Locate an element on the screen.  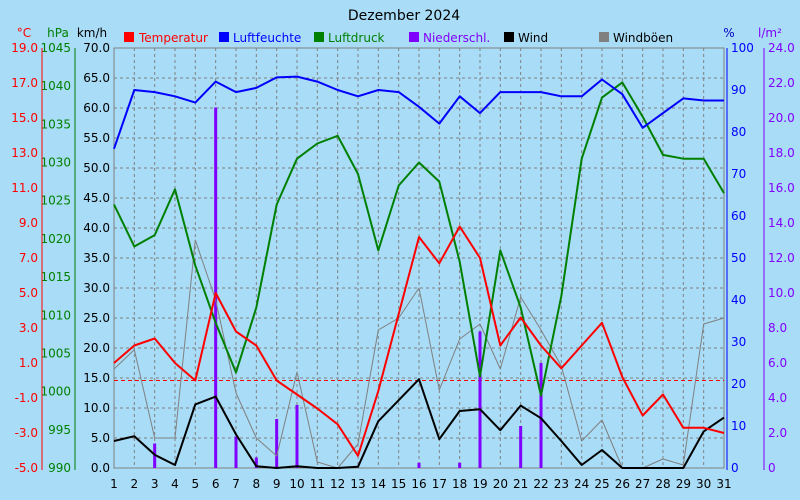
x-tick-label: 14 is located at coordinates (378, 484).